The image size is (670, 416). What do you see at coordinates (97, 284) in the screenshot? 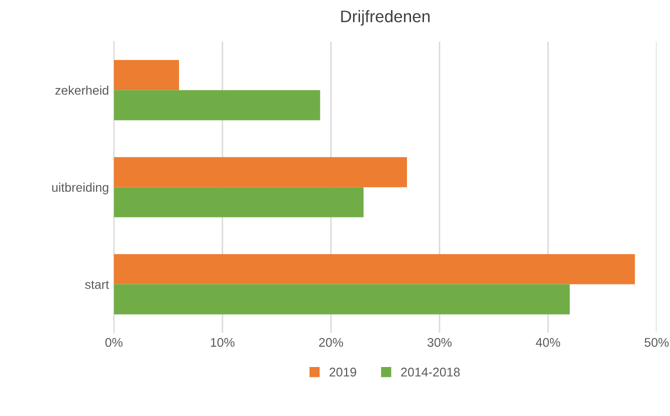
I see `y-tick-label: start` at bounding box center [97, 284].